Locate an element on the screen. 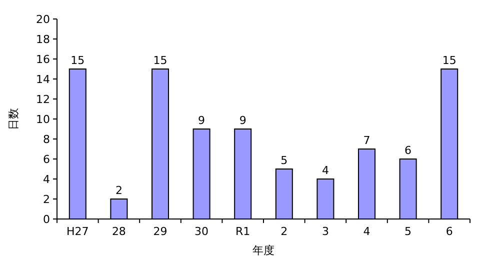  x-tick-label: 6 is located at coordinates (449, 231).